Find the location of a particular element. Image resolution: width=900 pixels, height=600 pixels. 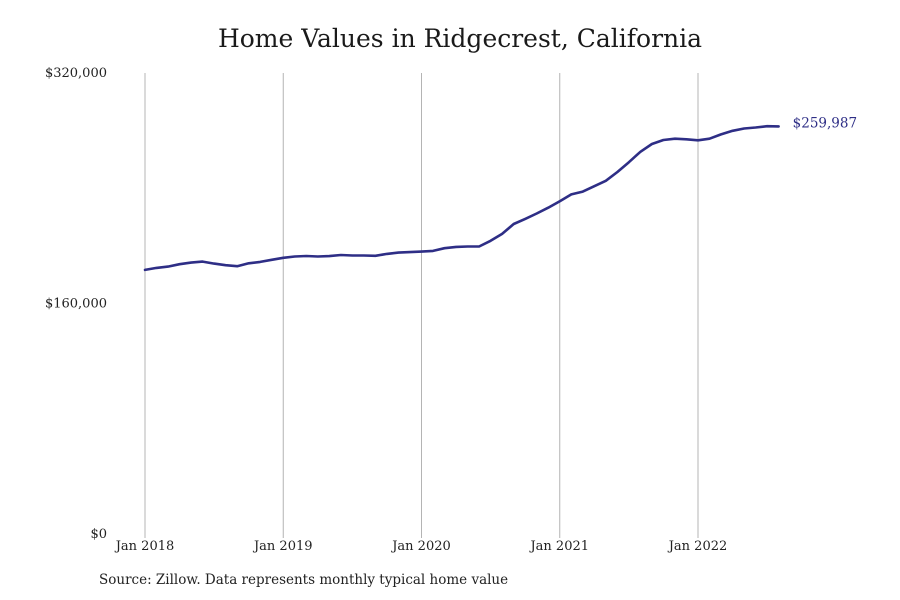

y-tick-label: $0 is located at coordinates (98, 534).